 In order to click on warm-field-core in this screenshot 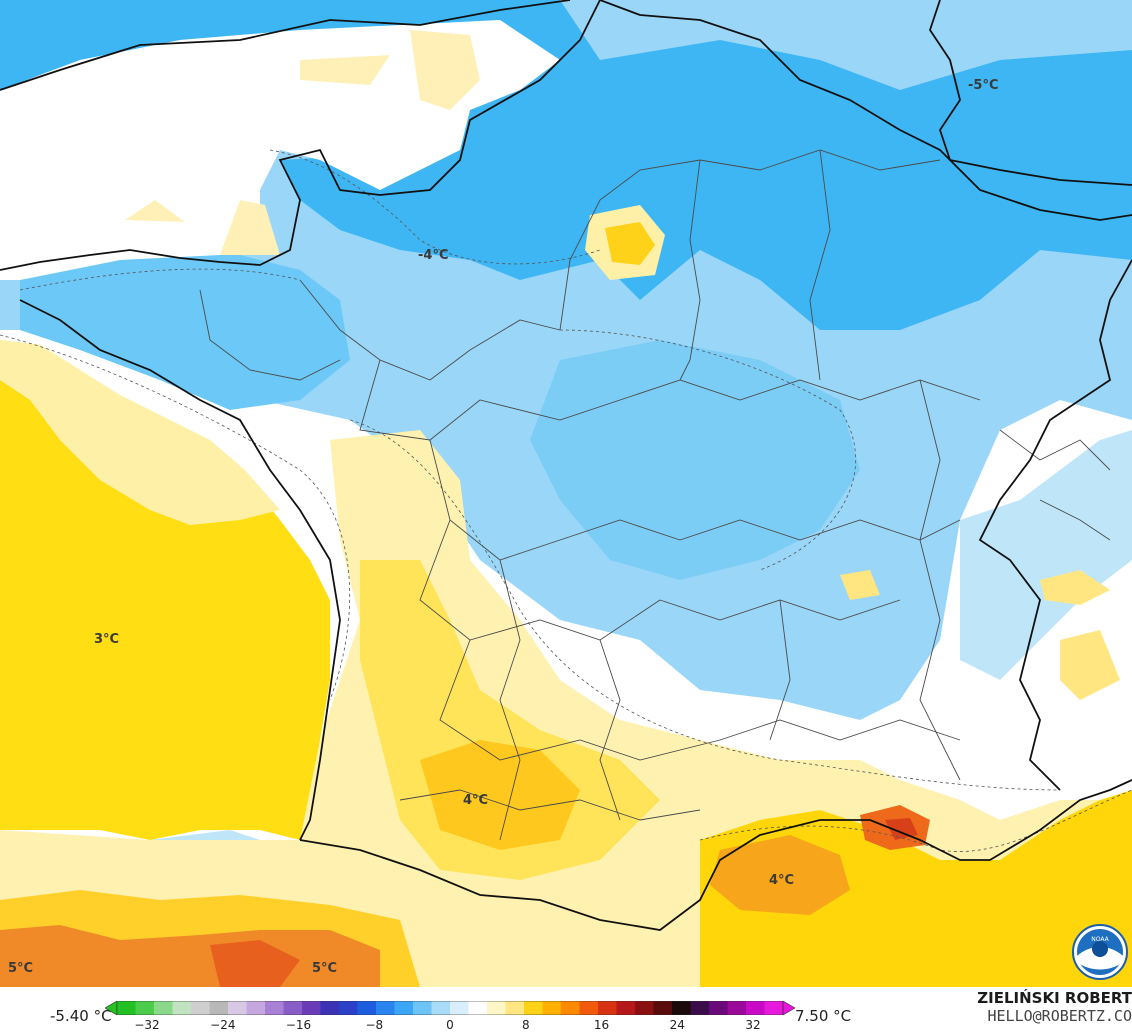, I will do `click(500, 795)`.